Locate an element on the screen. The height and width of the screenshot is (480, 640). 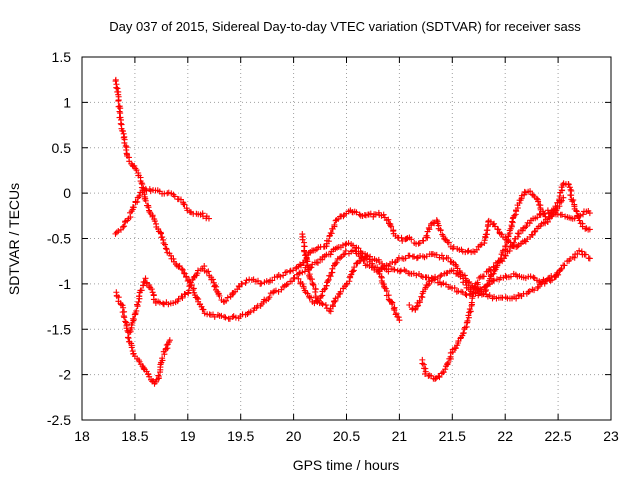
y-tick-label: -2 is located at coordinates (65, 375).